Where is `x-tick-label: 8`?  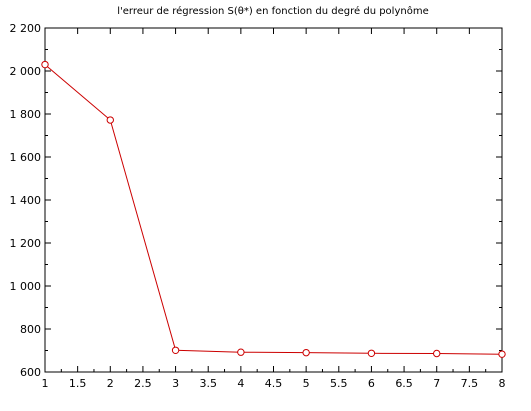 x-tick-label: 8 is located at coordinates (502, 383).